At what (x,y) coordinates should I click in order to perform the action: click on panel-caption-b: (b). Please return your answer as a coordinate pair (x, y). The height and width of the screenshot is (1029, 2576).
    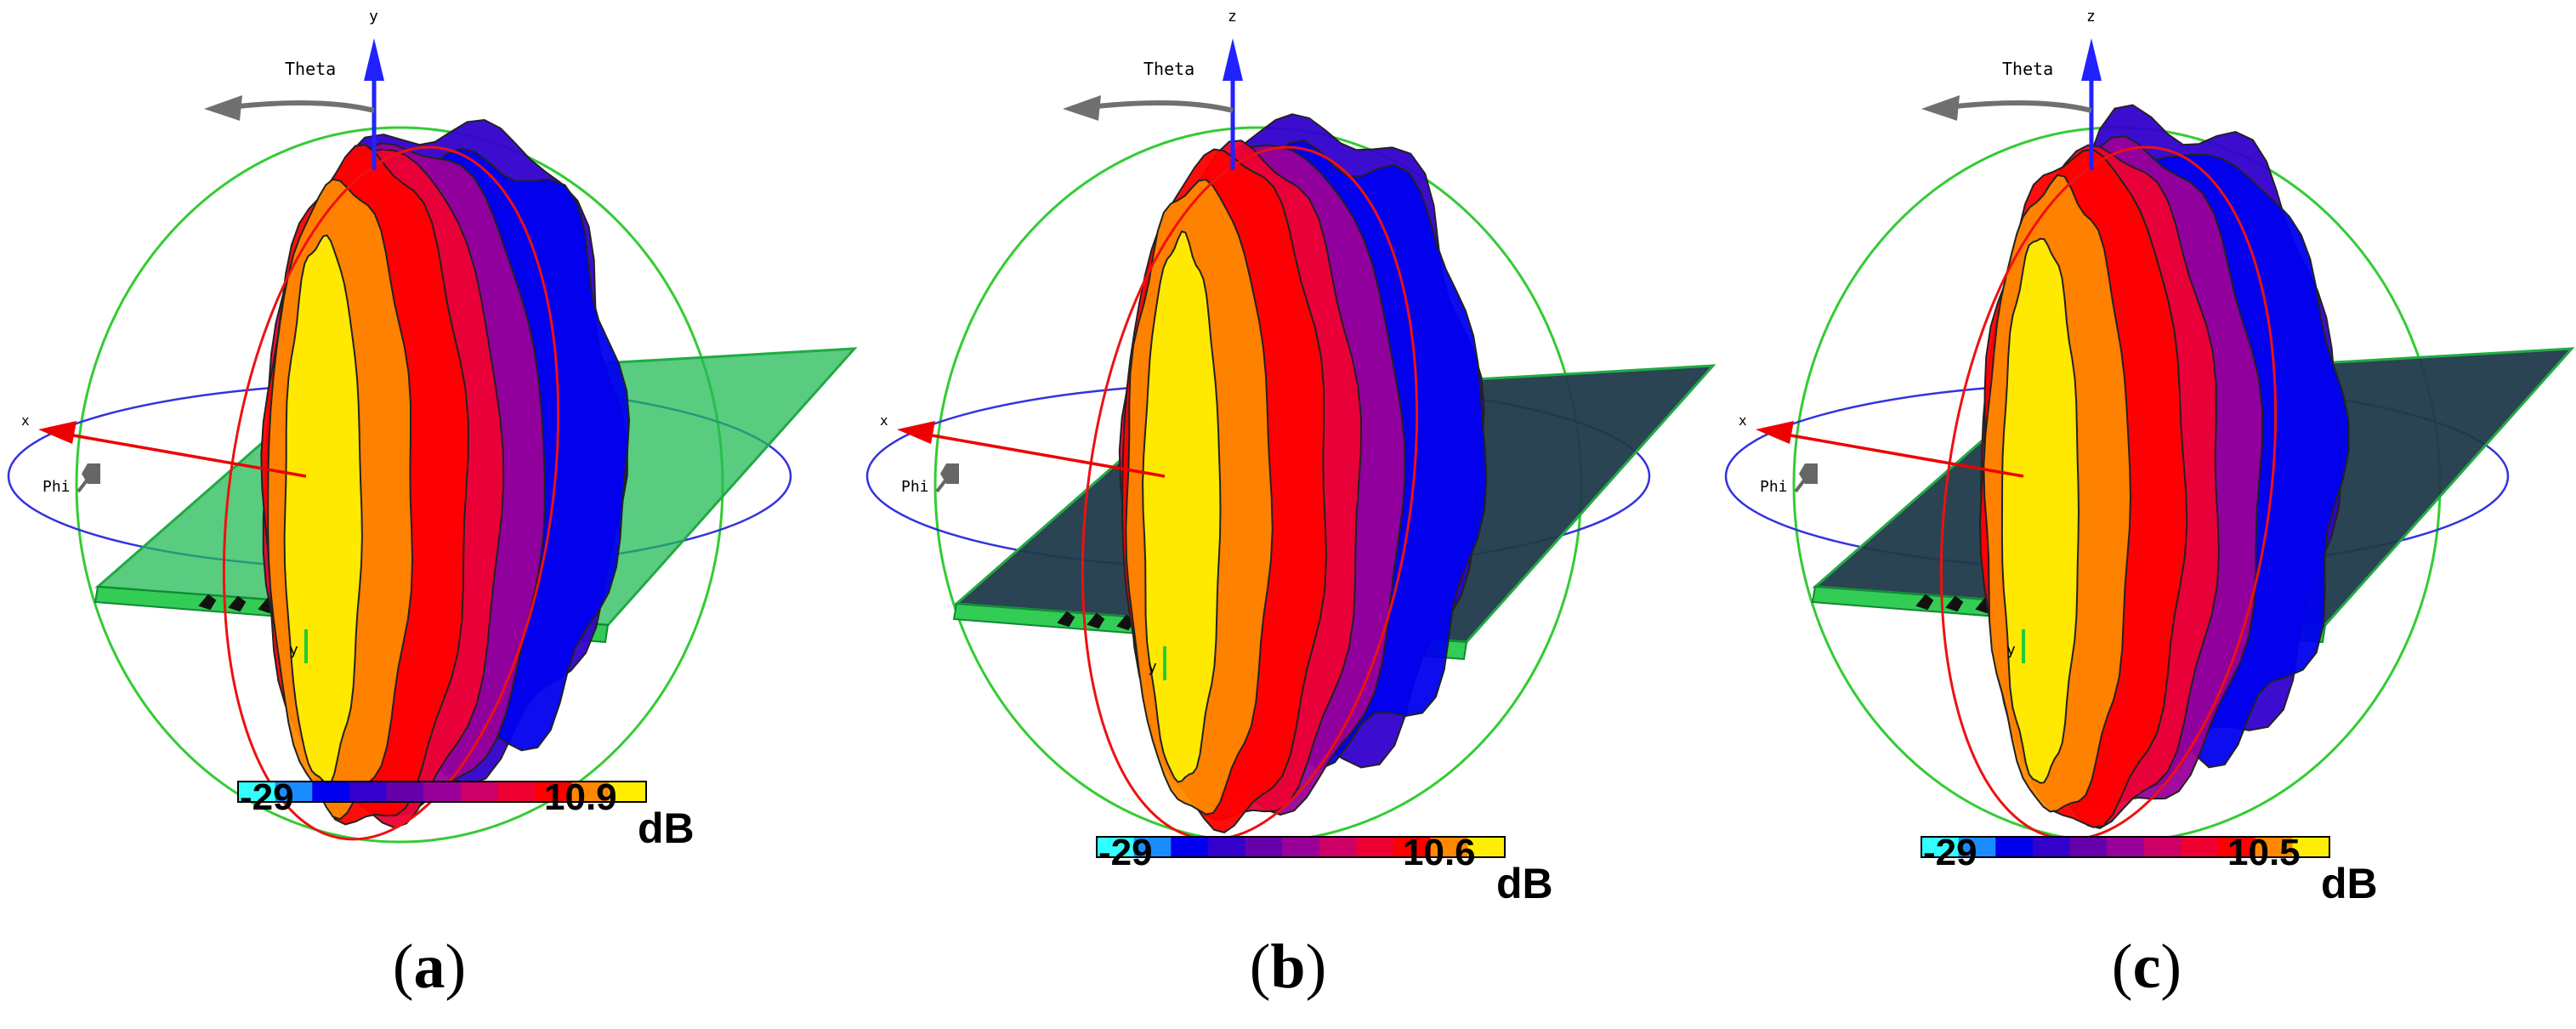
    Looking at the image, I should click on (1288, 967).